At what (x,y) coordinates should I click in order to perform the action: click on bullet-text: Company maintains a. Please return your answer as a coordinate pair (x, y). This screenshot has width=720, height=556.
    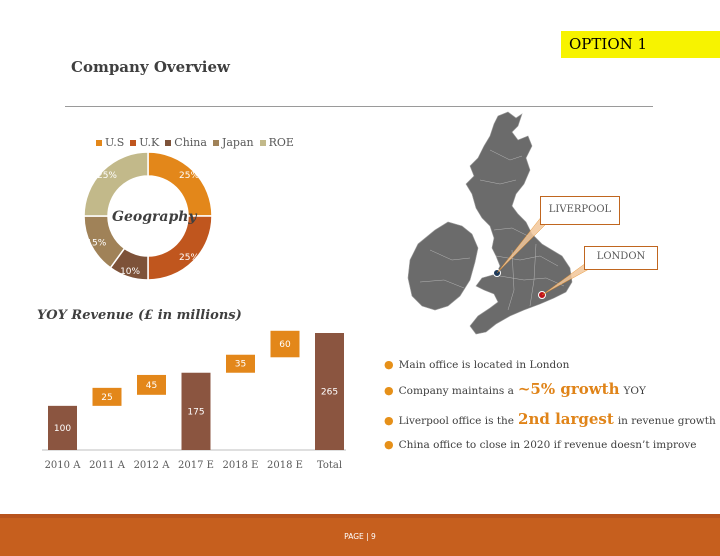
    Looking at the image, I should click on (456, 391).